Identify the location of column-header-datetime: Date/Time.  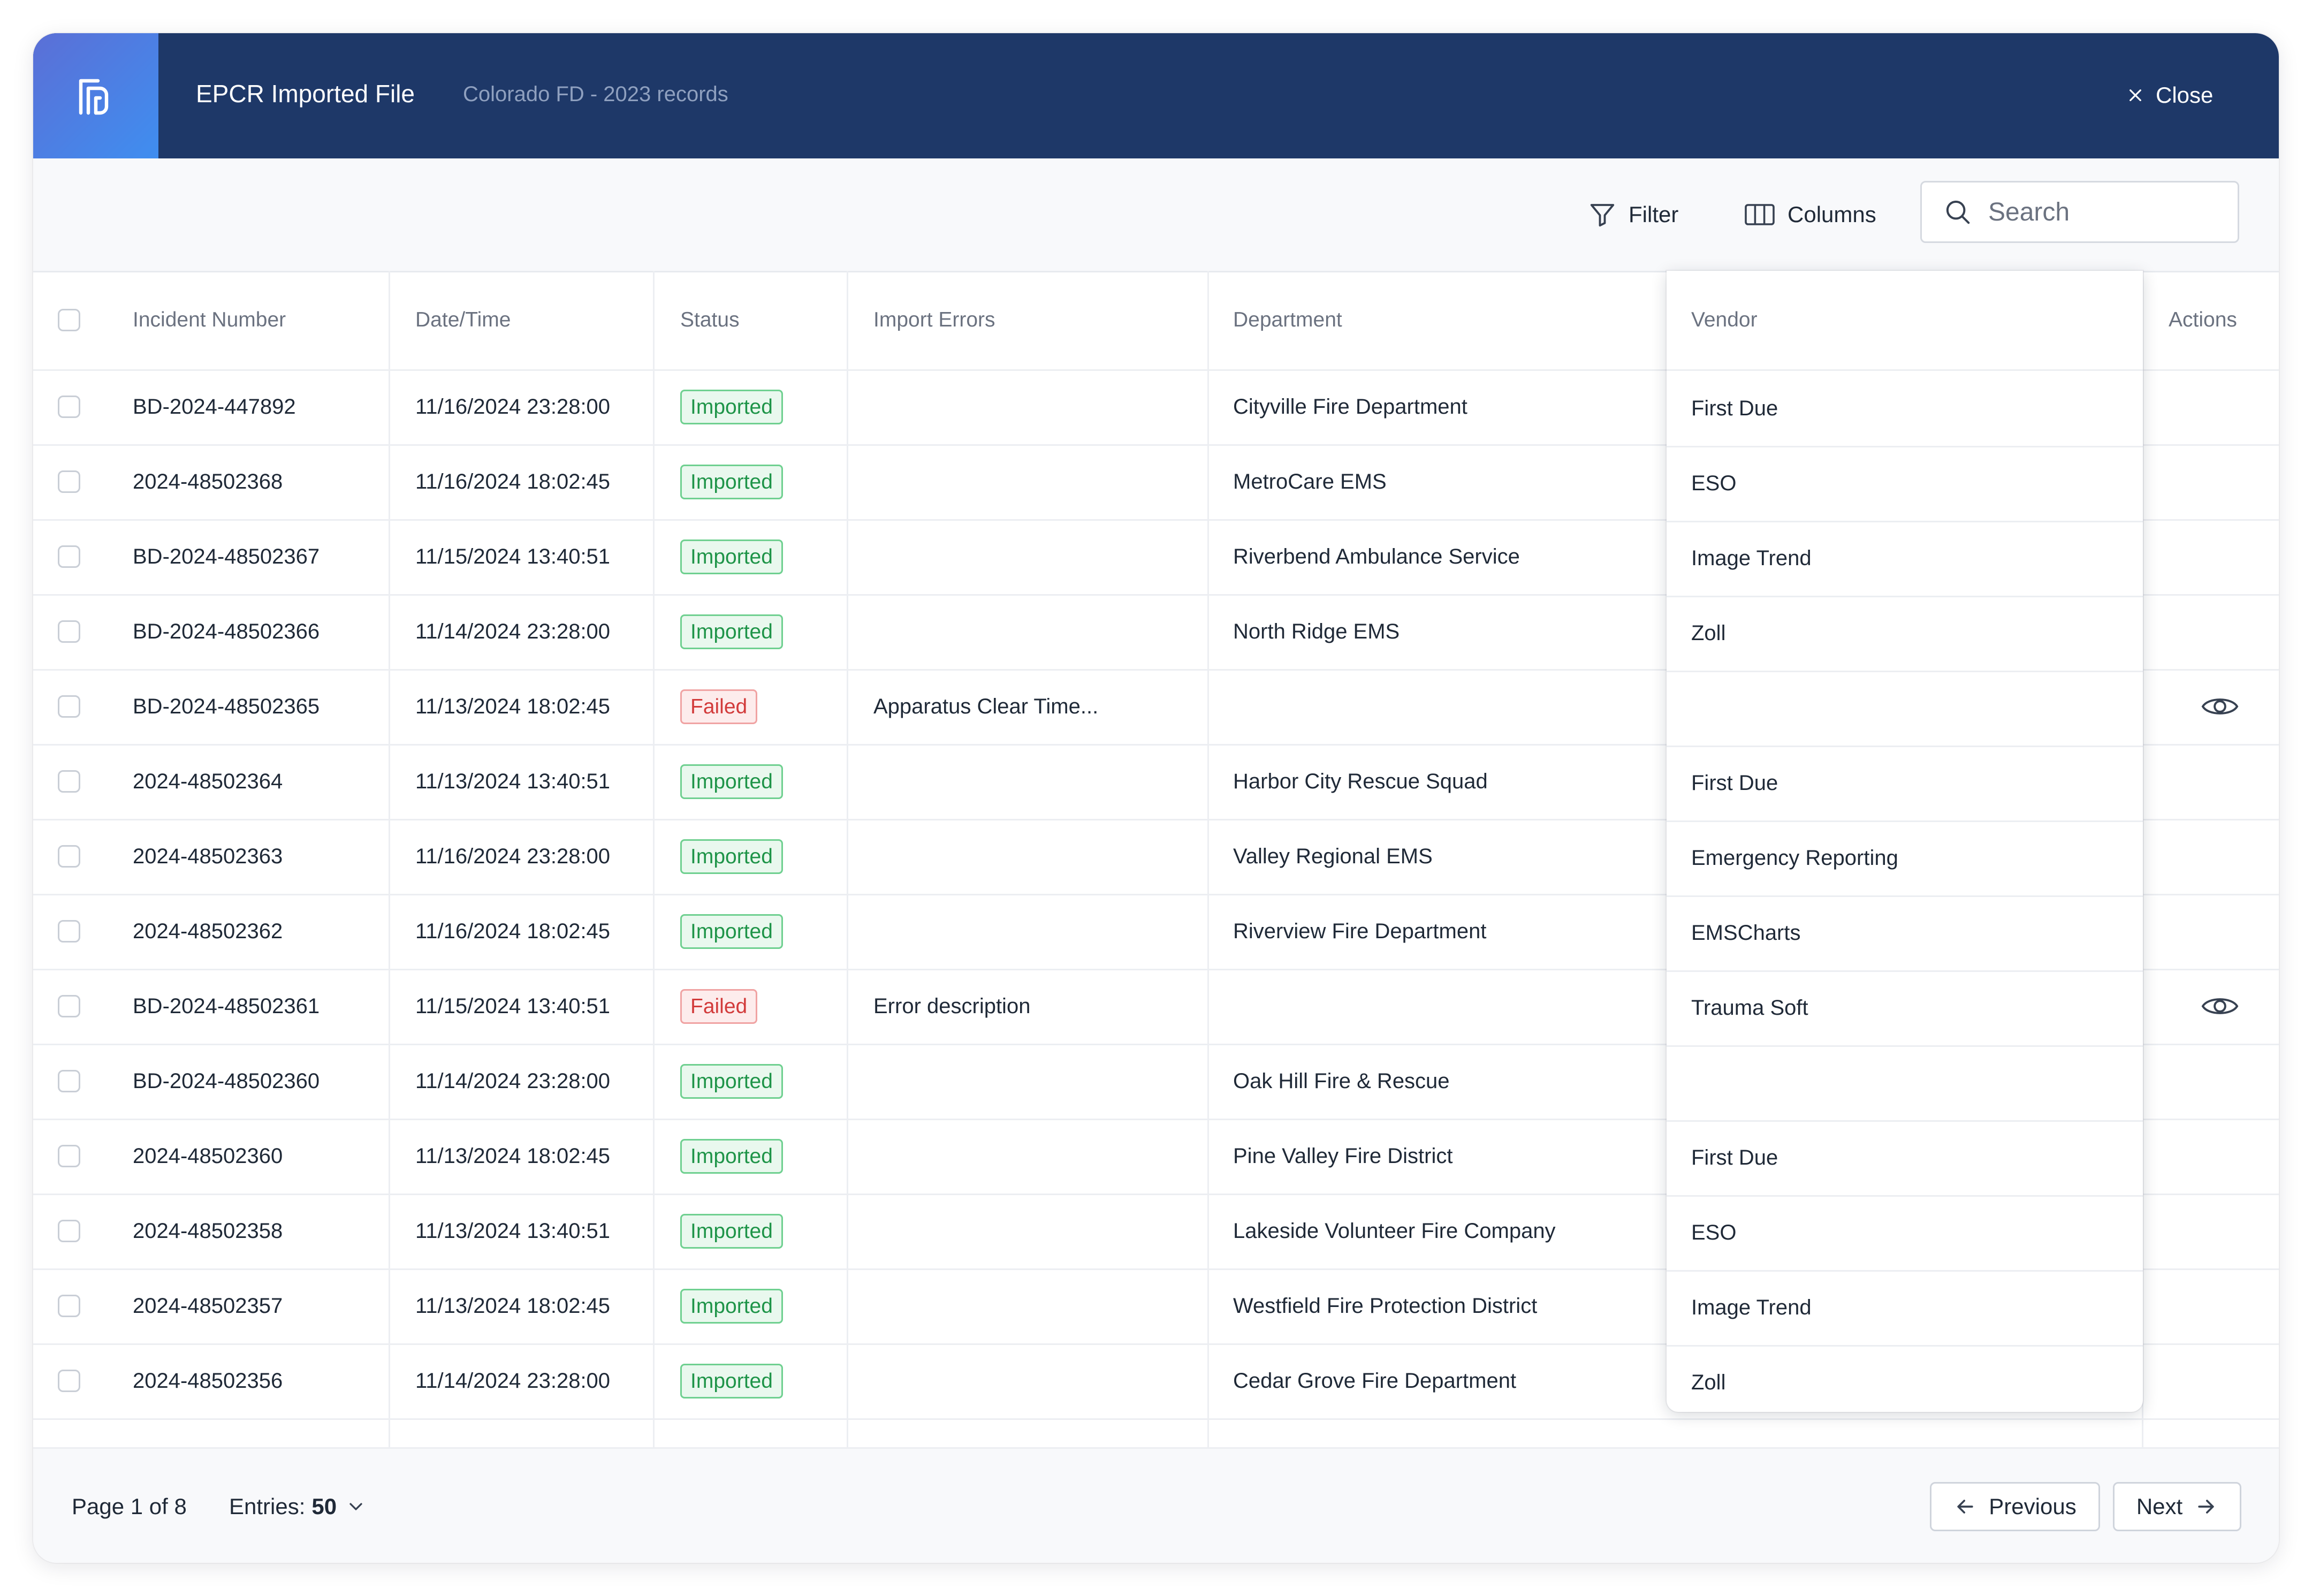
(463, 319).